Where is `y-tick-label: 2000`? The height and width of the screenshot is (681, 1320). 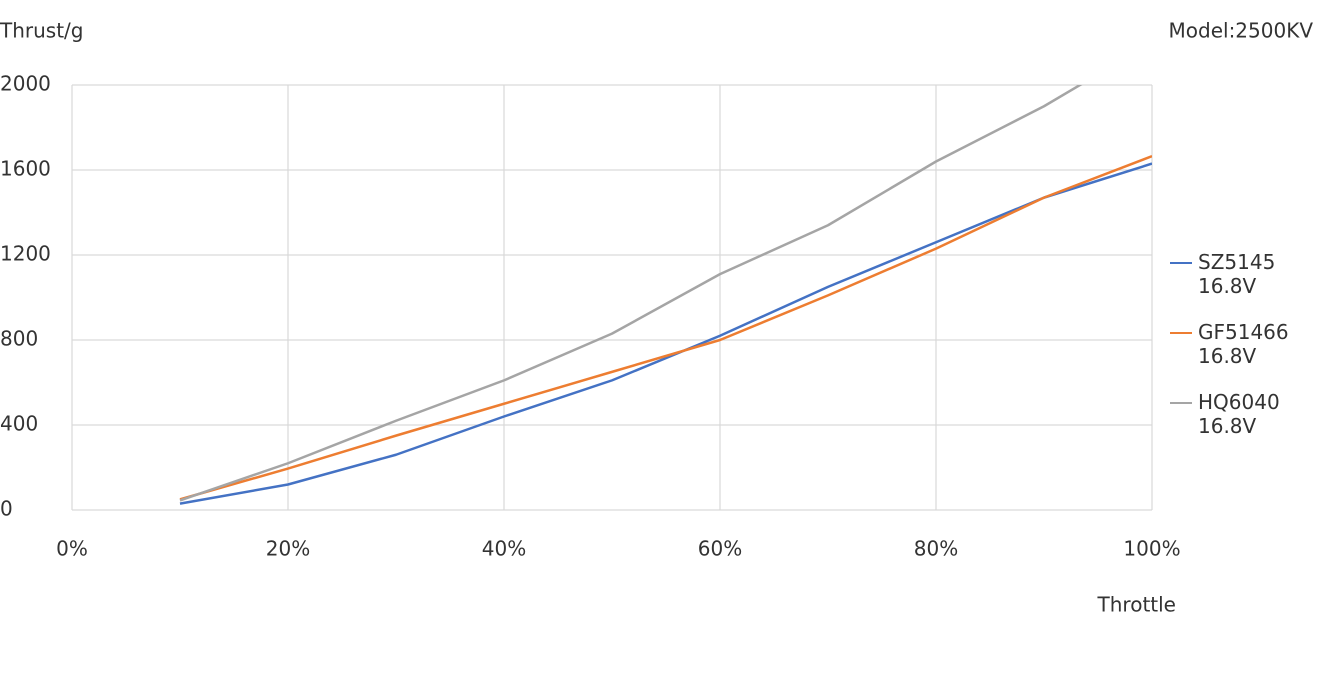 y-tick-label: 2000 is located at coordinates (25, 84).